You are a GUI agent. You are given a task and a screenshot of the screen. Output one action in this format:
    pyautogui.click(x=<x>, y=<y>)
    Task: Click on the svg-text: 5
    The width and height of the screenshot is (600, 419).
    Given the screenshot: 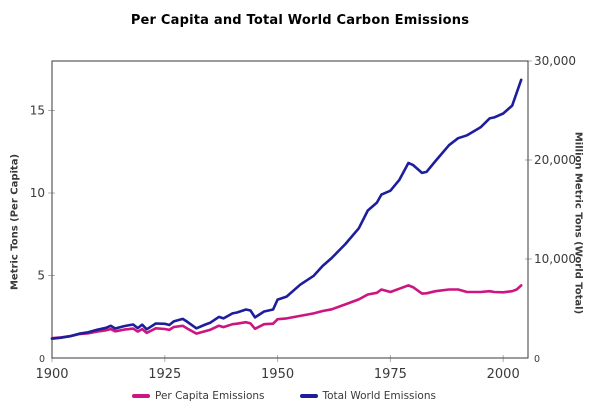 What is the action you would take?
    pyautogui.click(x=41, y=276)
    